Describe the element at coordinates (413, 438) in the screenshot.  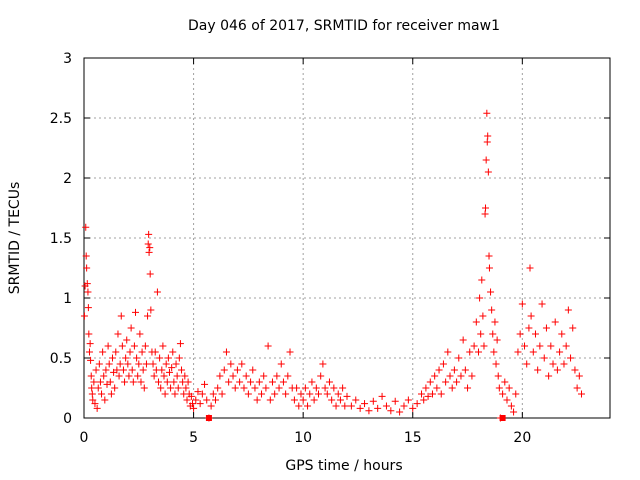
I see `x-tick-label: 15` at that location.